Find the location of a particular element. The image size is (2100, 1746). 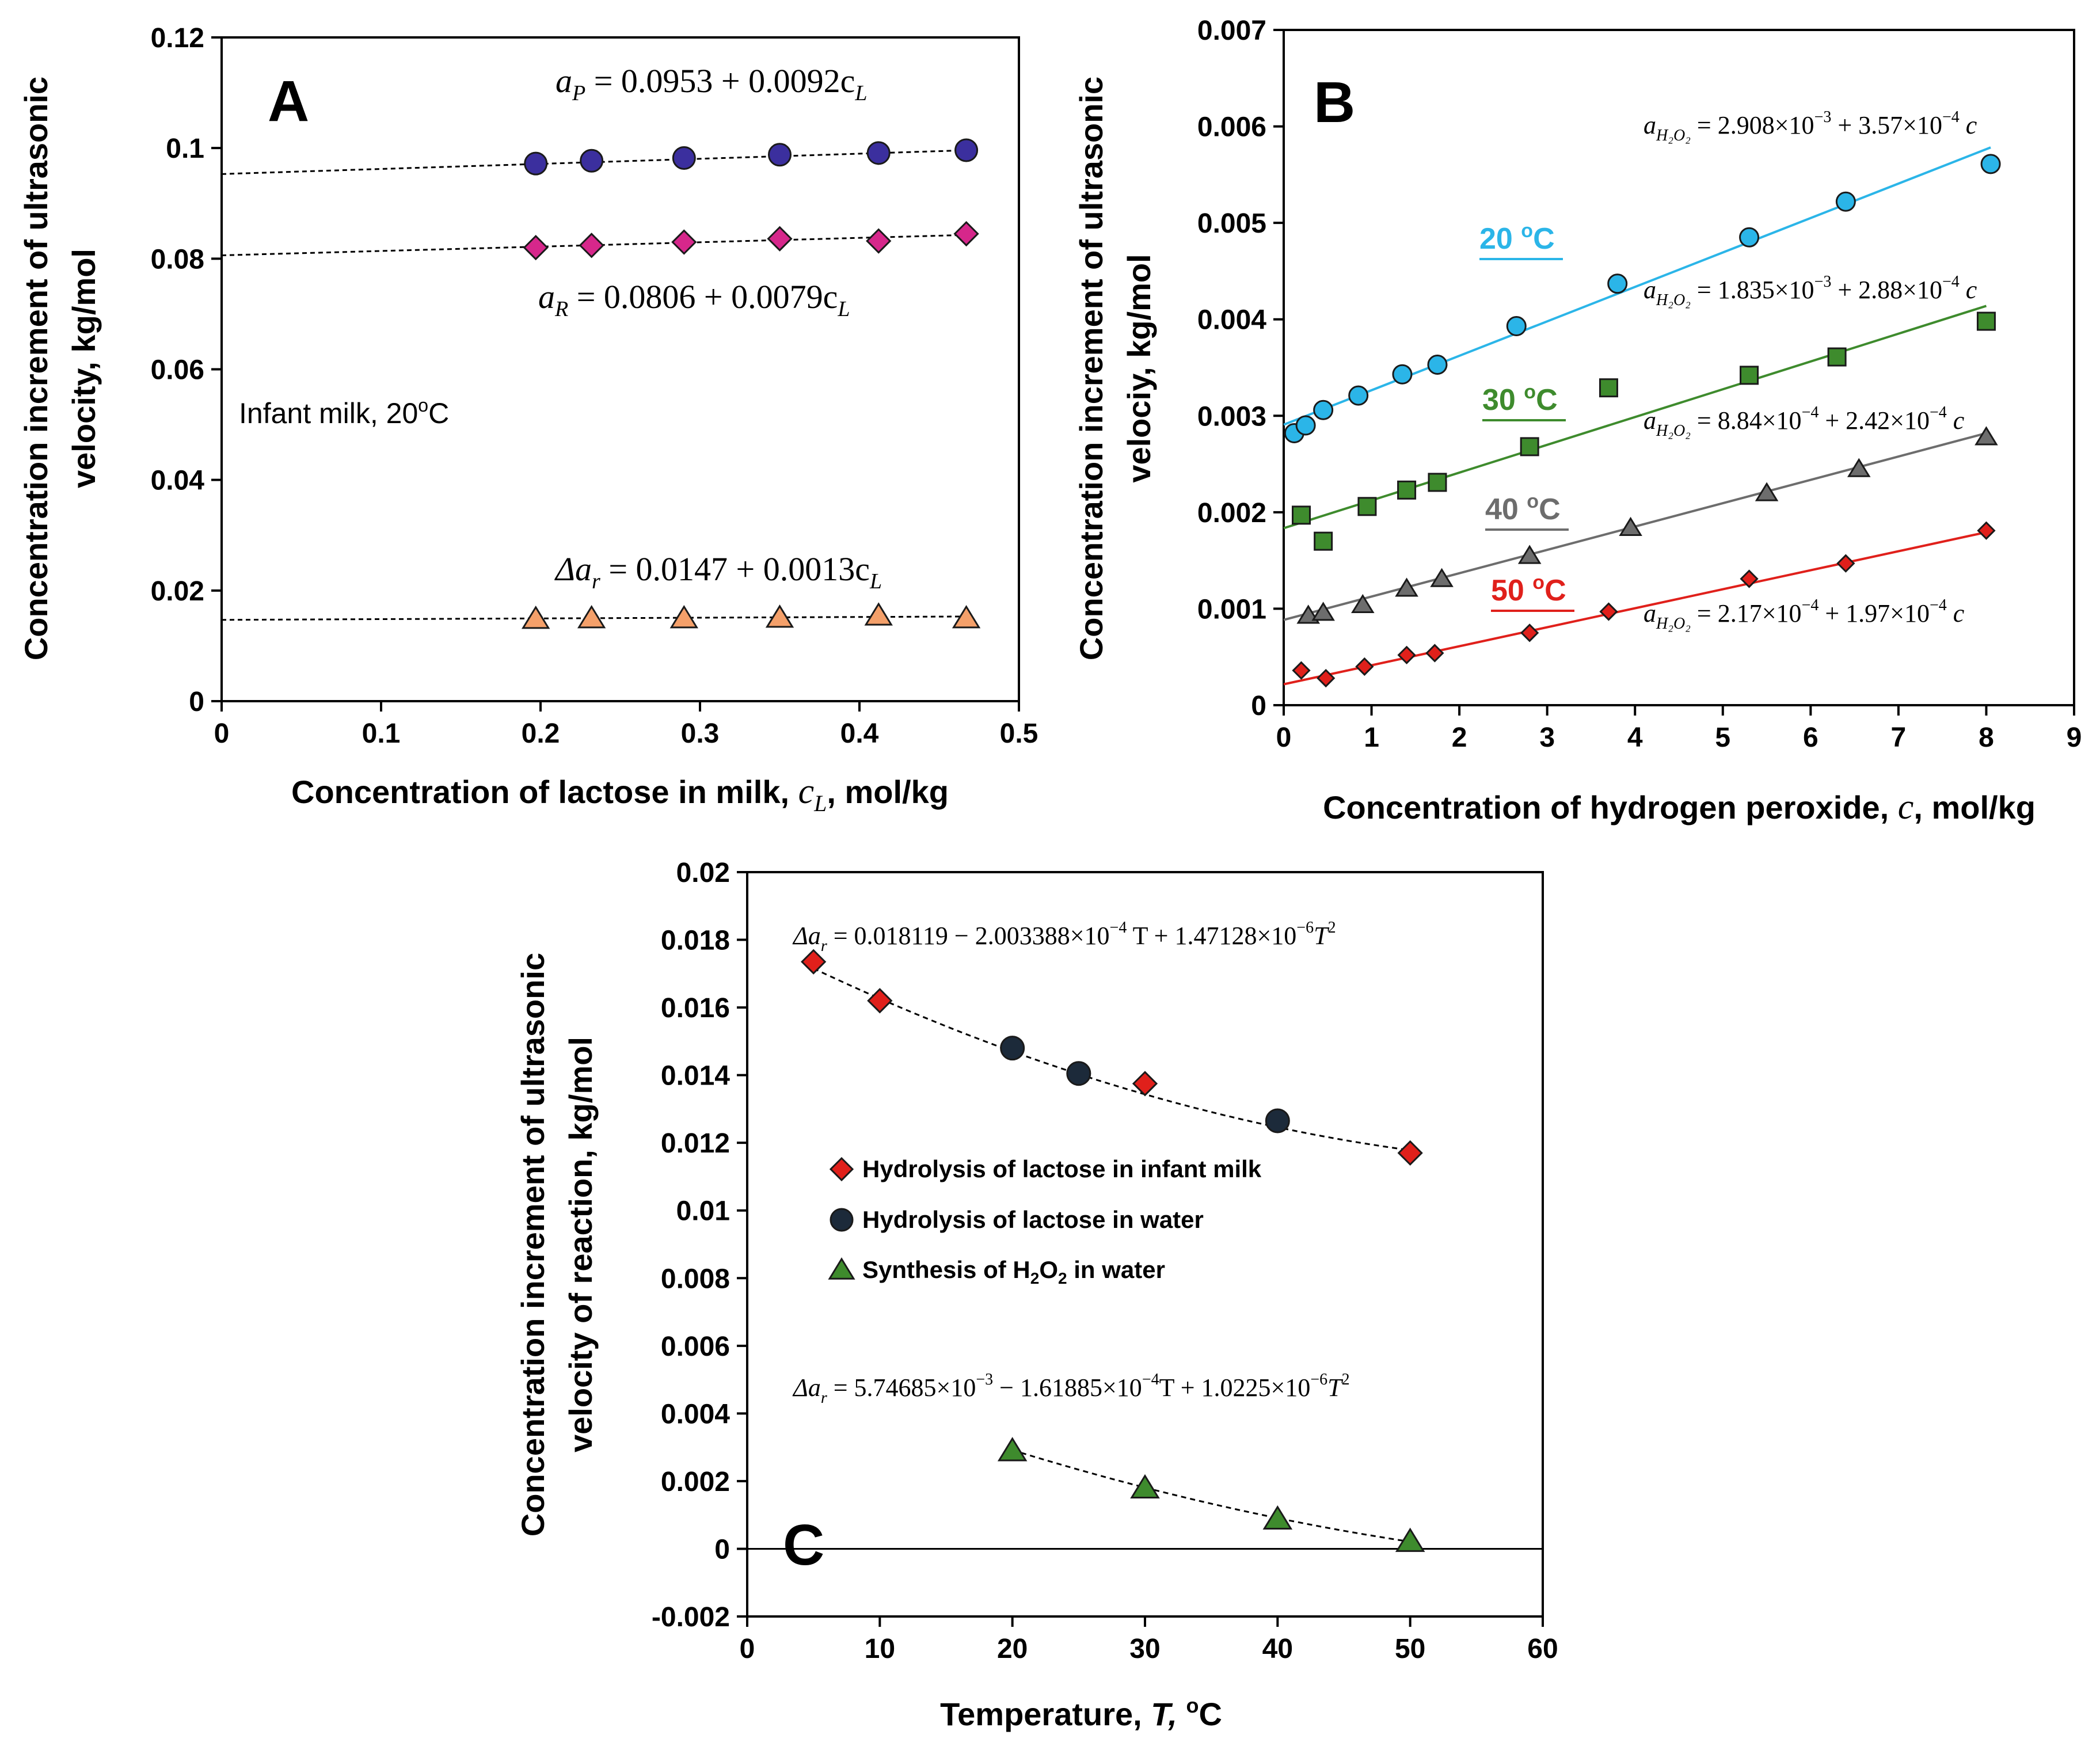

eq-var: T is located at coordinates (1322, 936).